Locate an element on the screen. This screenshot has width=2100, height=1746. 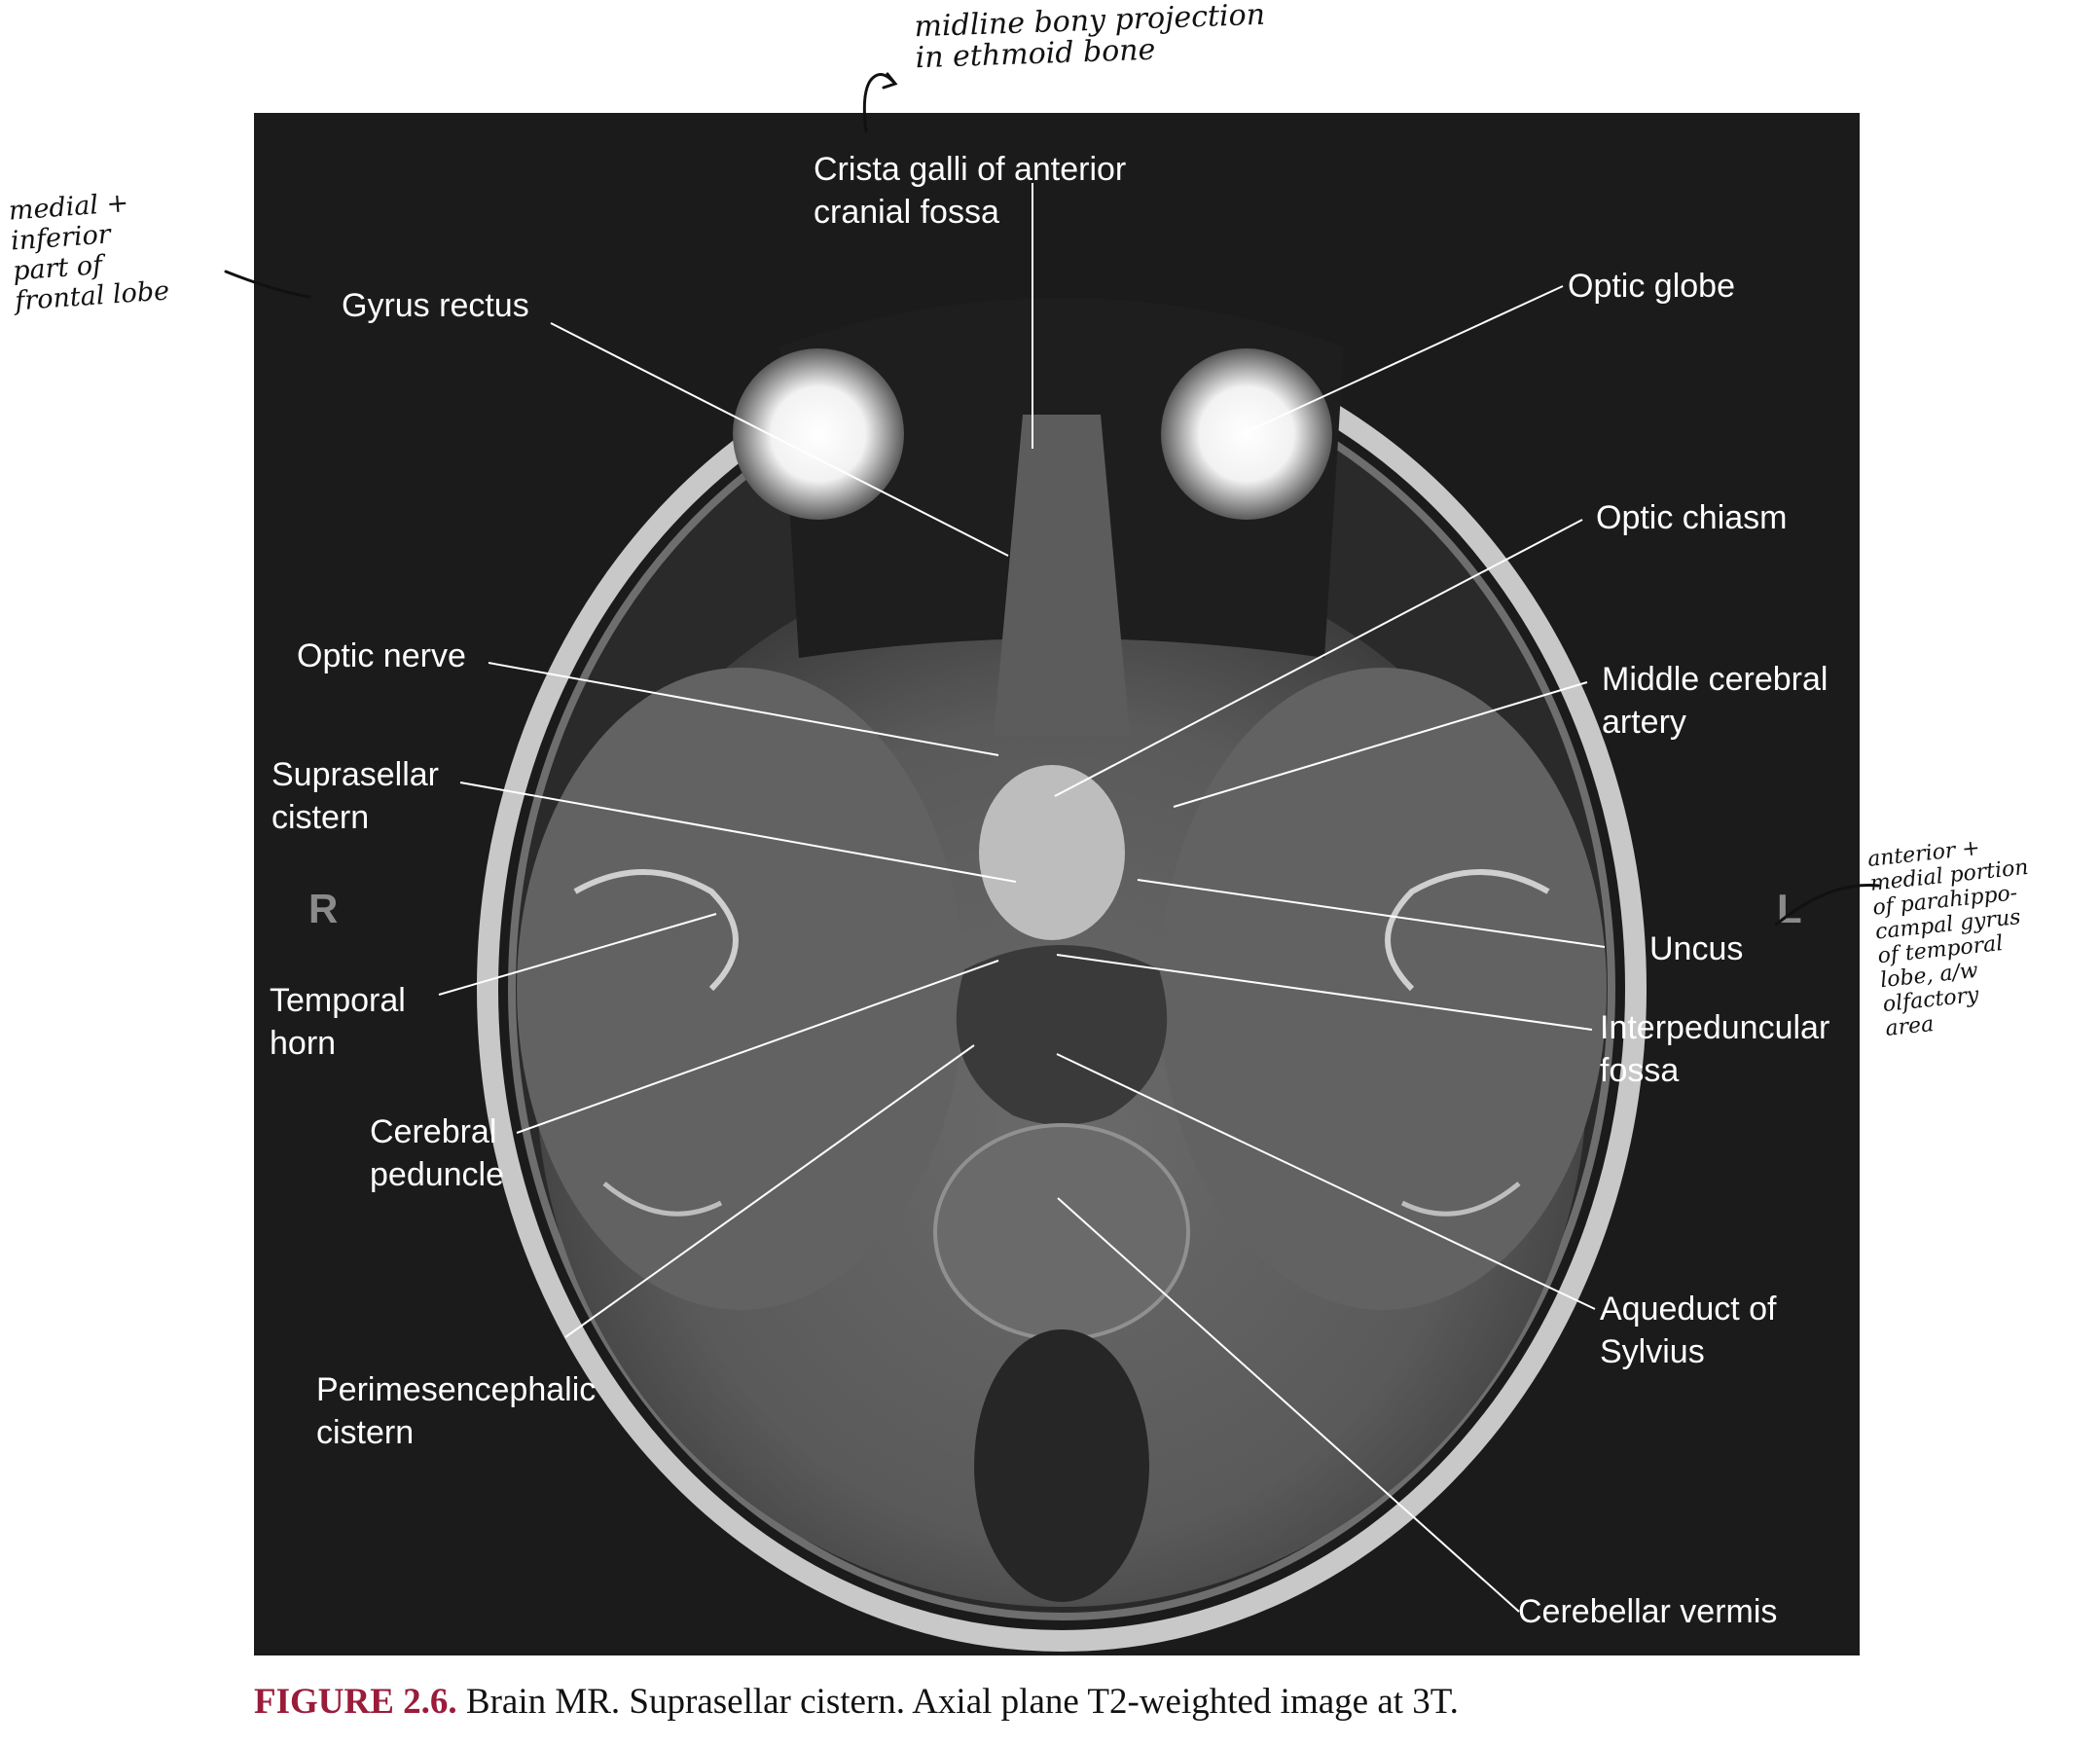
label-crista-galli: Crista galli of anterior cranial fossa is located at coordinates (970, 191).